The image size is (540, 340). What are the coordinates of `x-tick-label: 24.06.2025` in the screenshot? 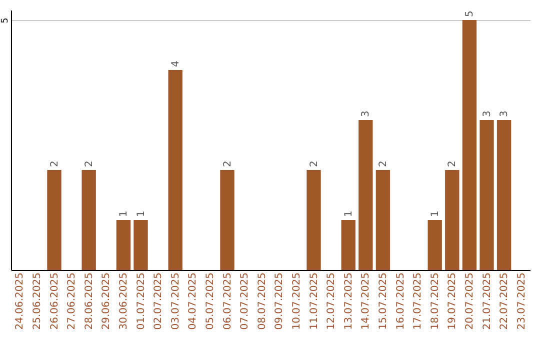 It's located at (20, 301).